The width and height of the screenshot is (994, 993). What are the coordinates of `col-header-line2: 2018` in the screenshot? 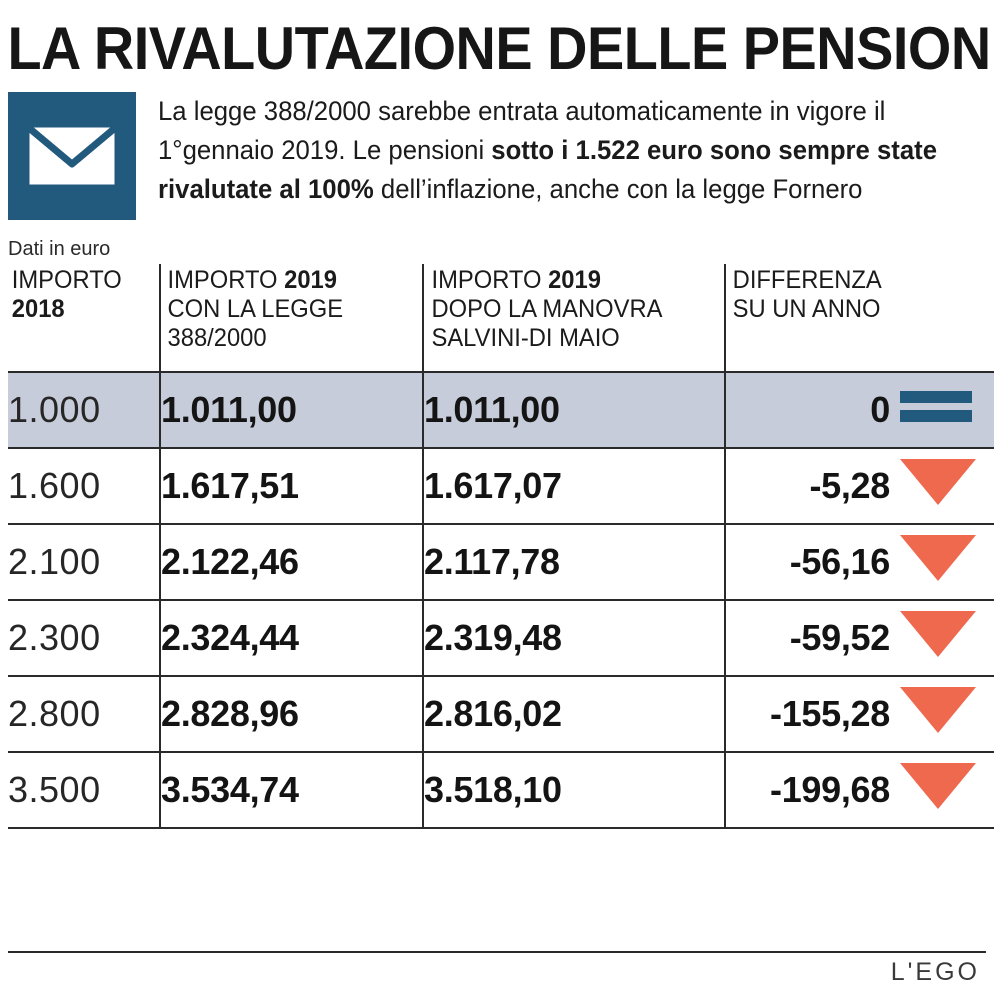 It's located at (38, 309).